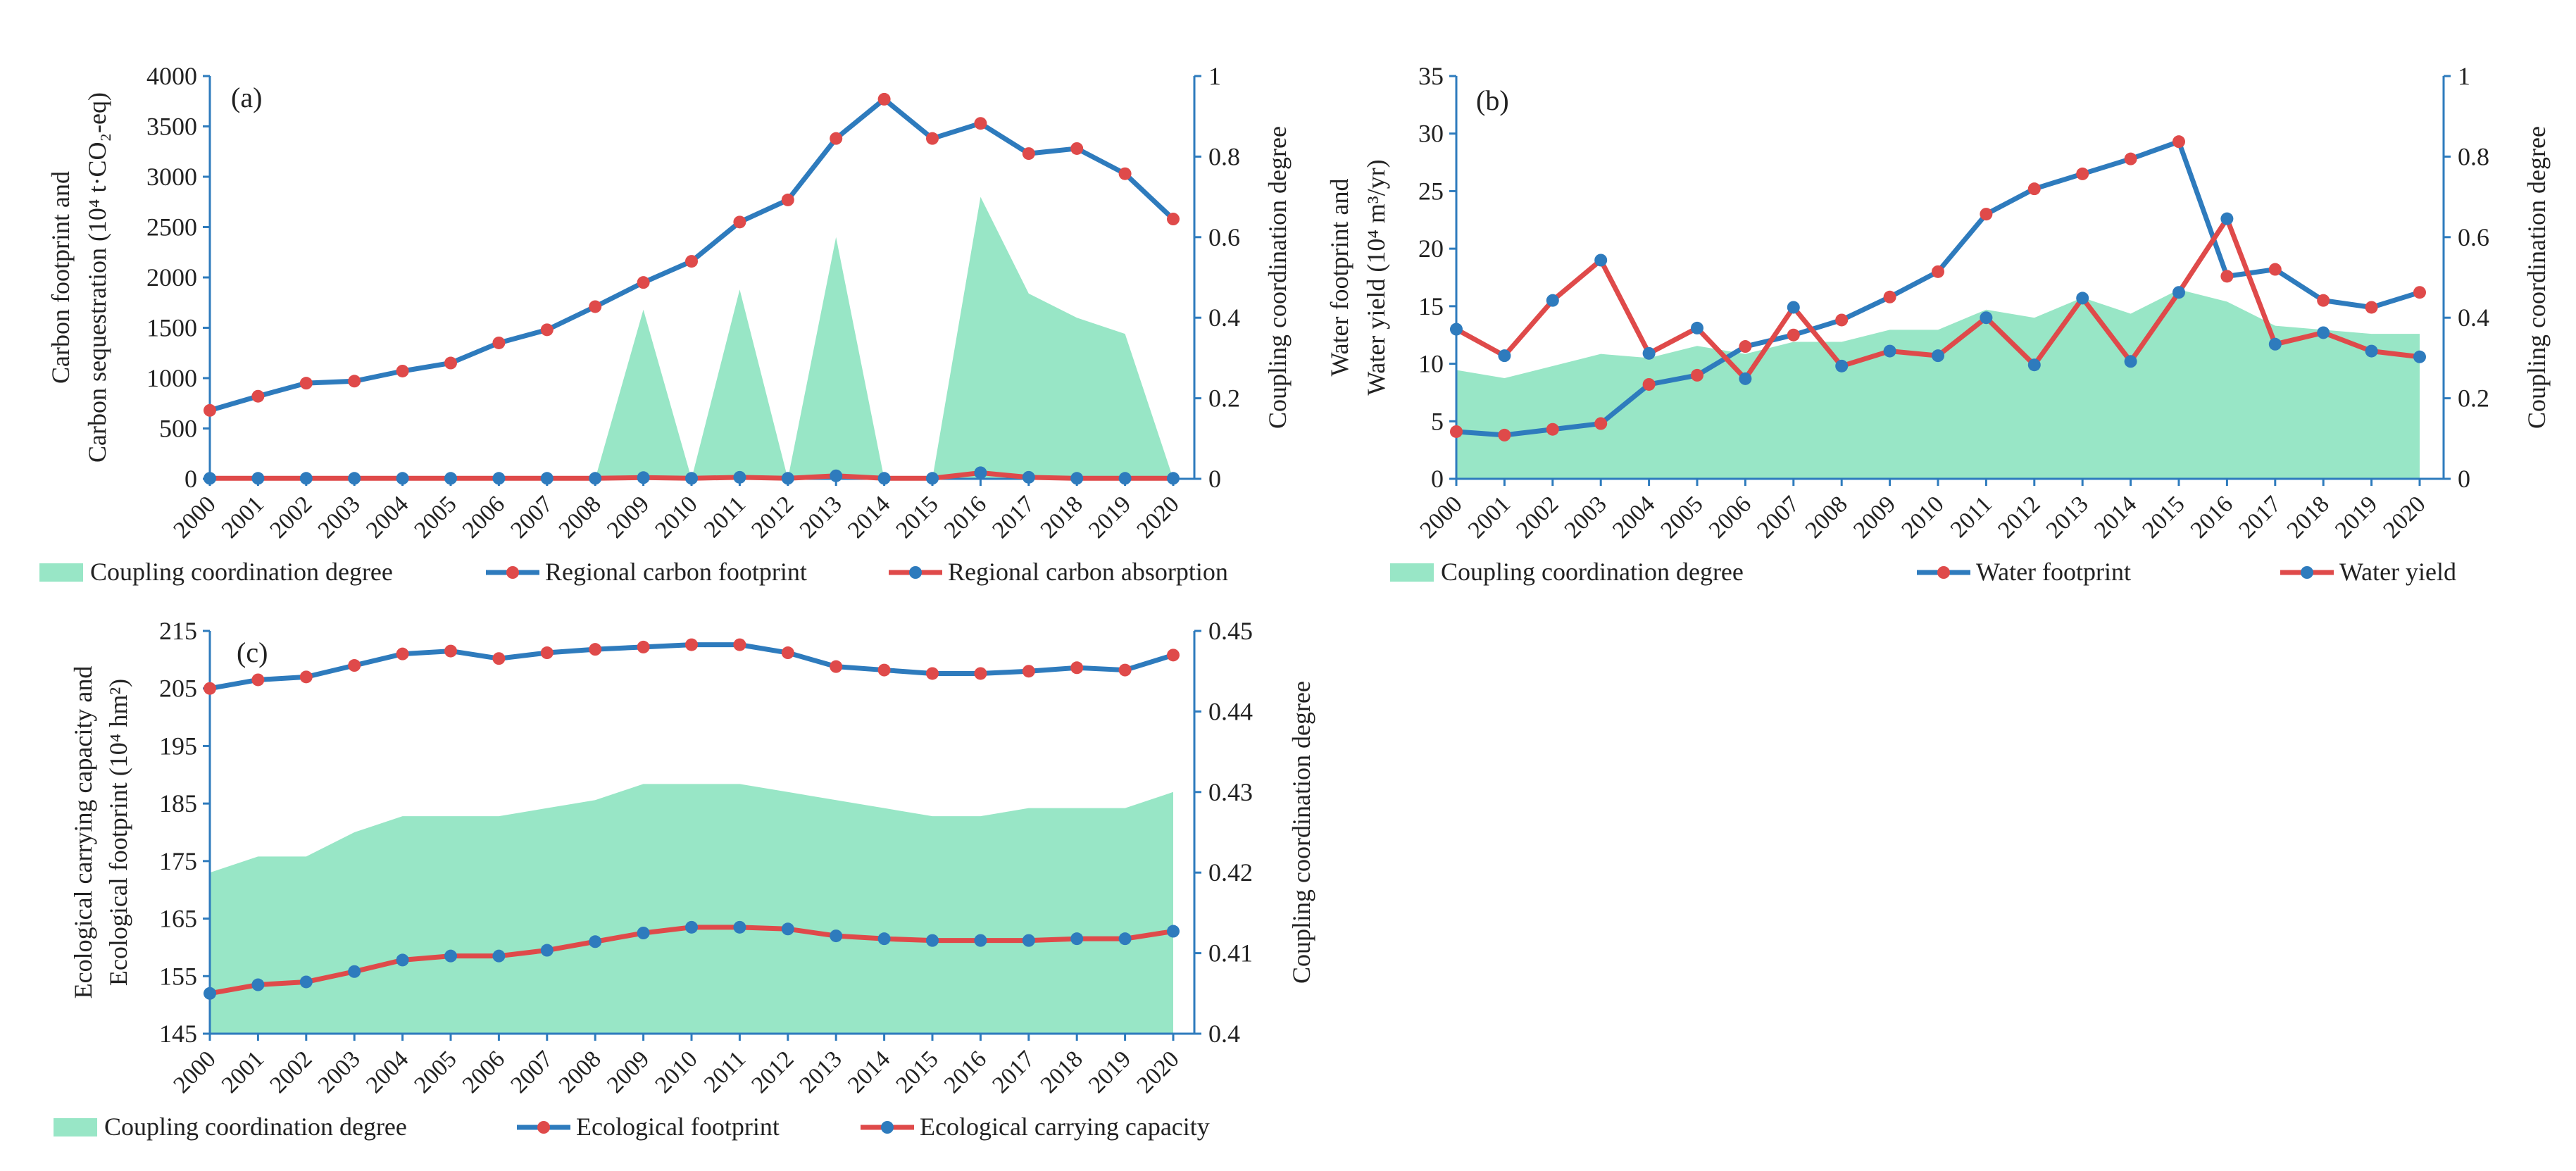 The image size is (2576, 1171). I want to click on x-tick-label: 2016, so click(2212, 517).